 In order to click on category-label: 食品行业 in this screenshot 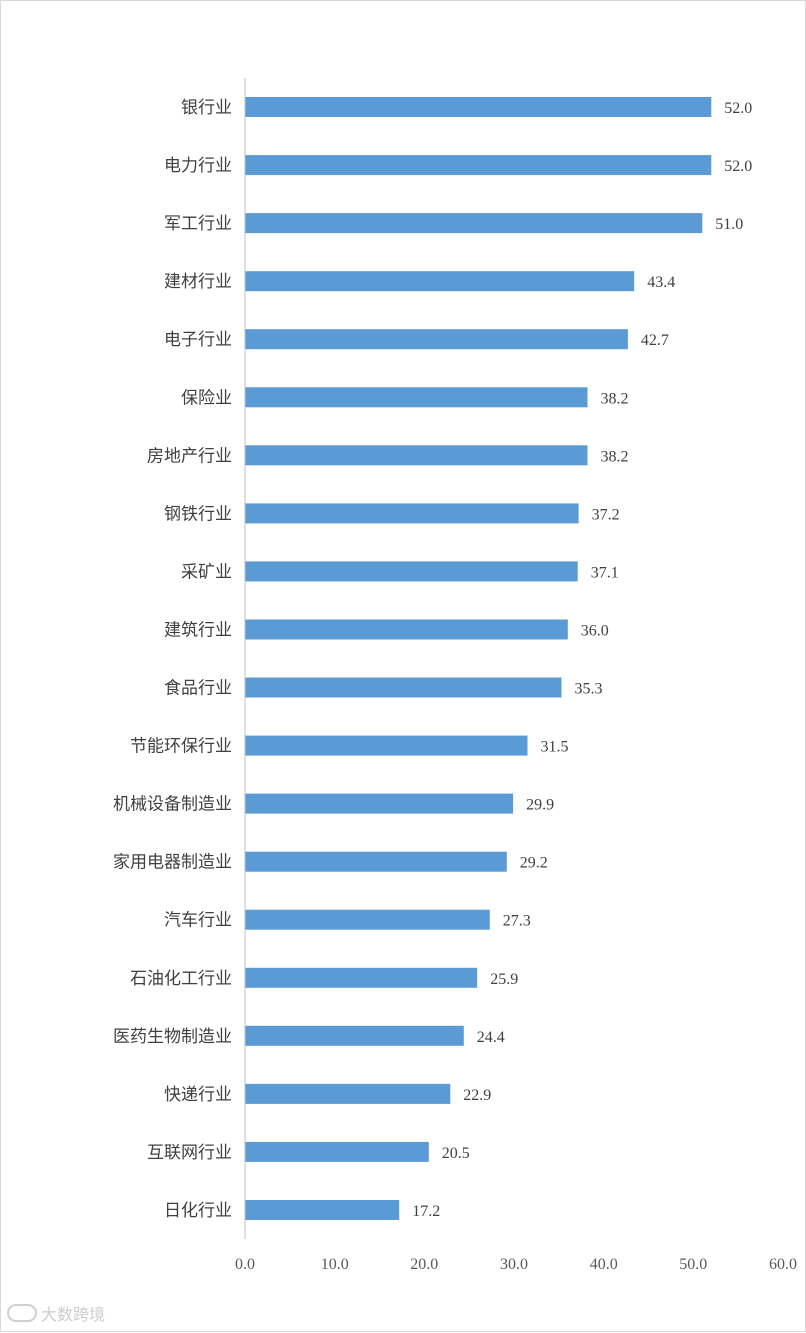, I will do `click(198, 689)`.